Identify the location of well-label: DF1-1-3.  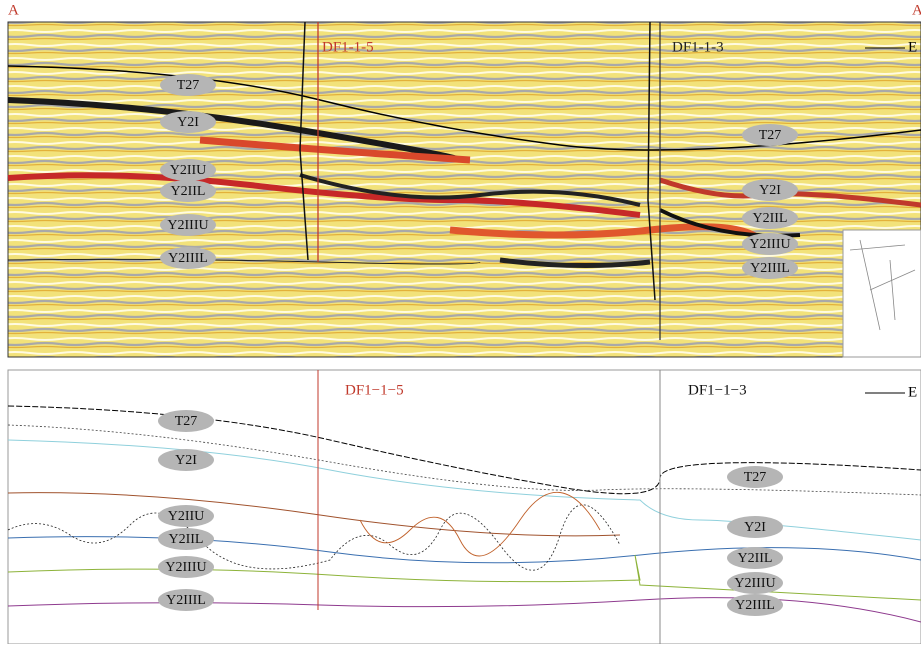
(698, 47).